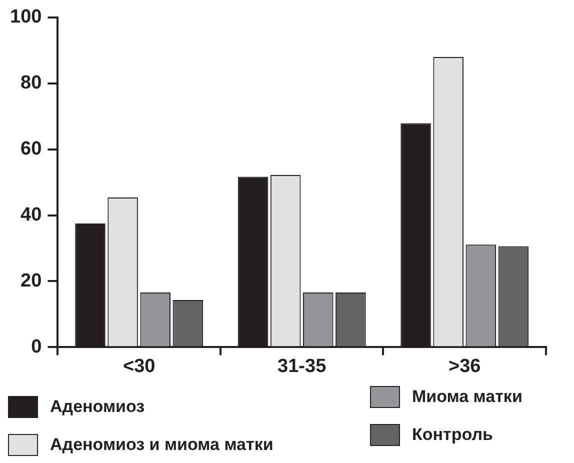 The width and height of the screenshot is (574, 463). I want to click on y-tick-label: 0, so click(36, 347).